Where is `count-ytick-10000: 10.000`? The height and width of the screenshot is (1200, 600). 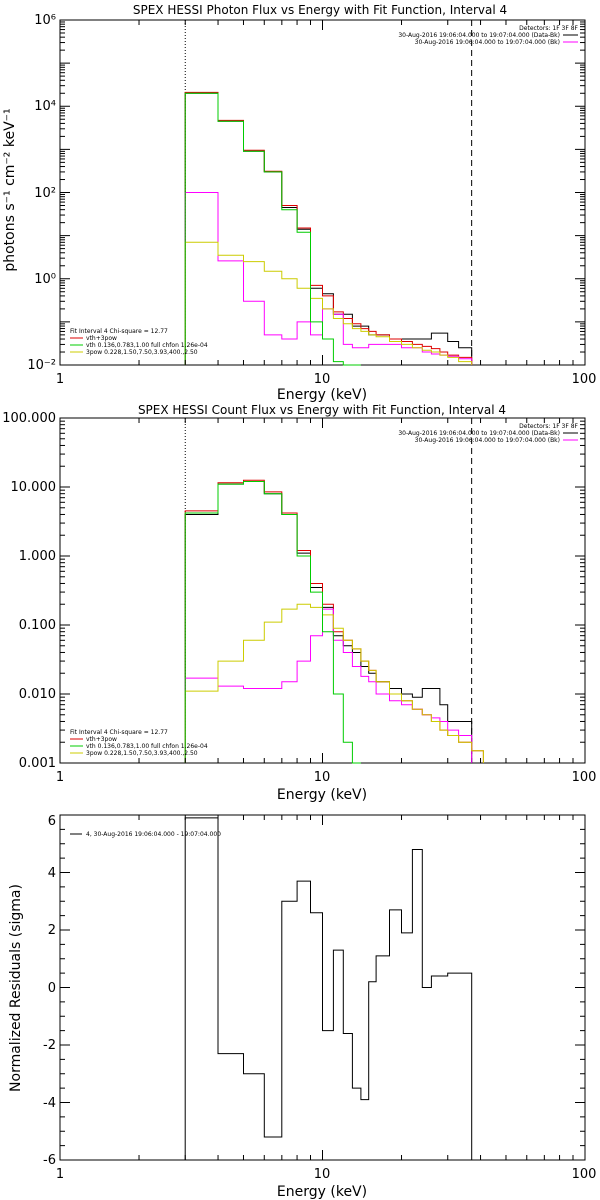
count-ytick-10000: 10.000 is located at coordinates (34, 487).